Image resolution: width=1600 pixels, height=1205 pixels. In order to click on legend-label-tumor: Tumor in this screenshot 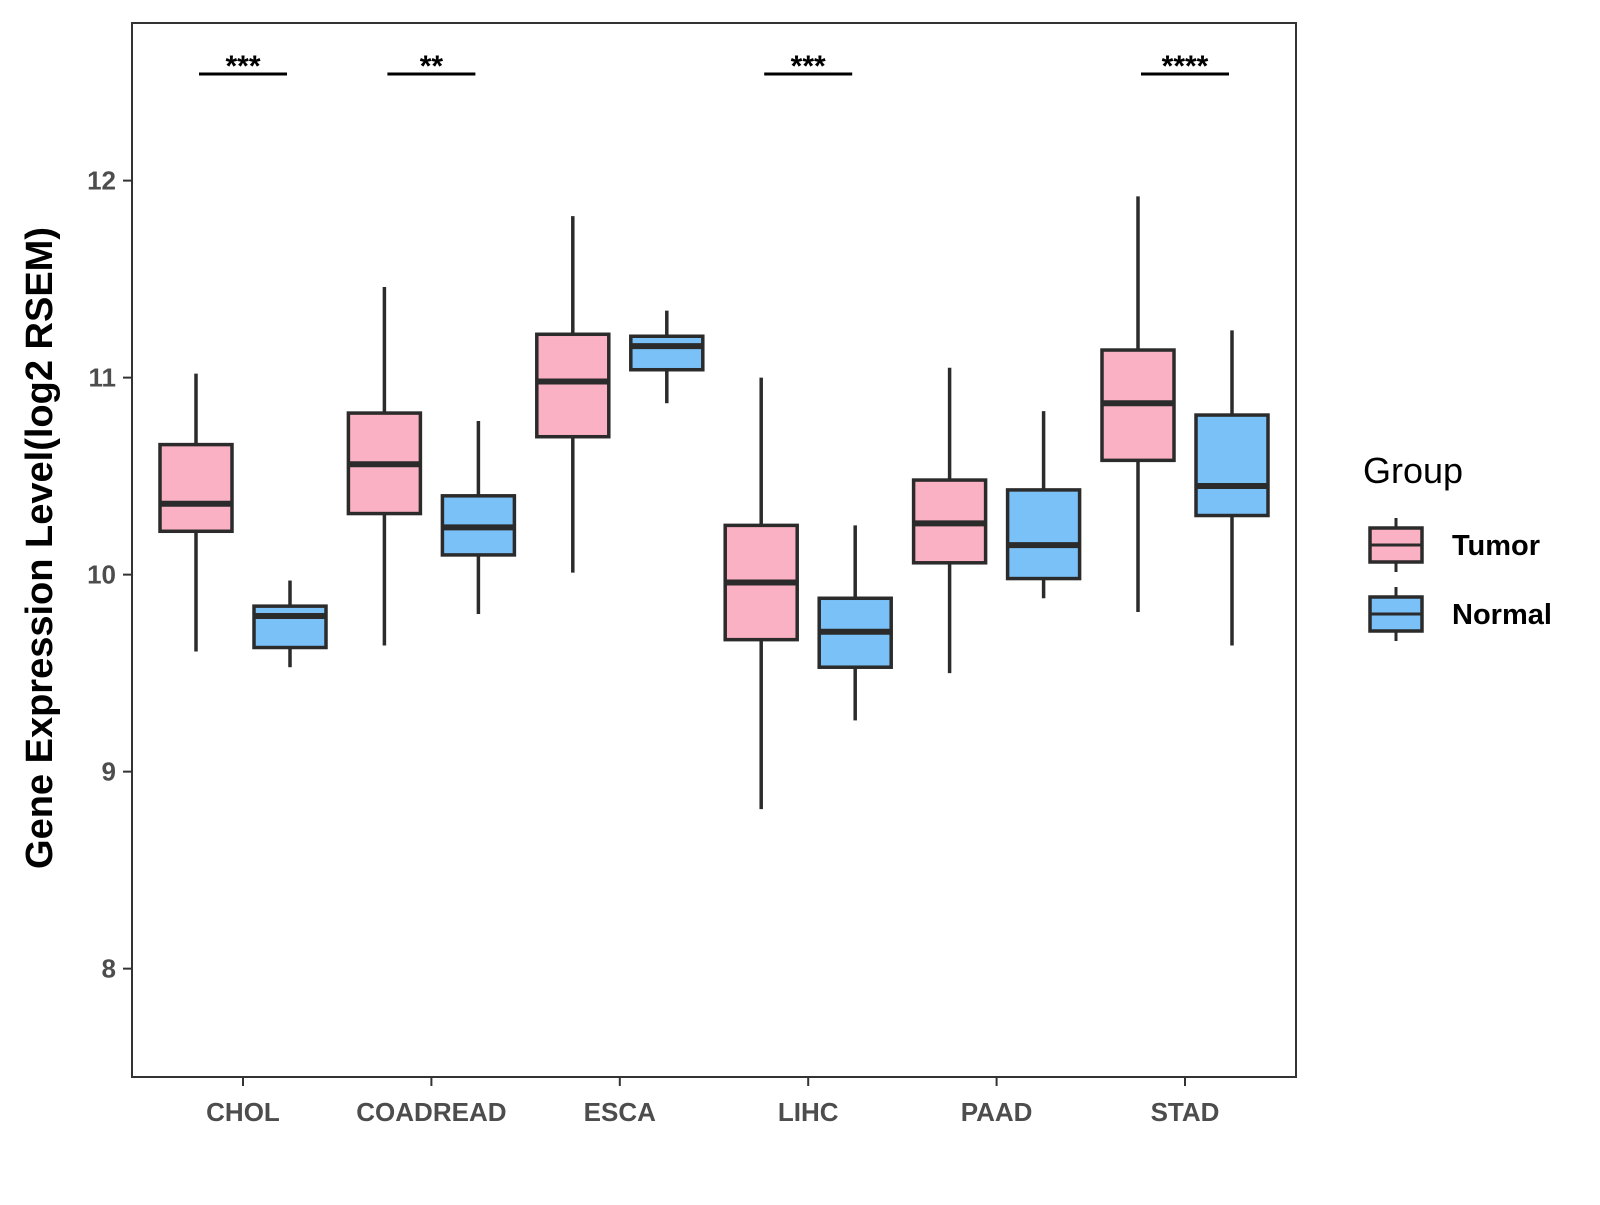, I will do `click(1496, 546)`.